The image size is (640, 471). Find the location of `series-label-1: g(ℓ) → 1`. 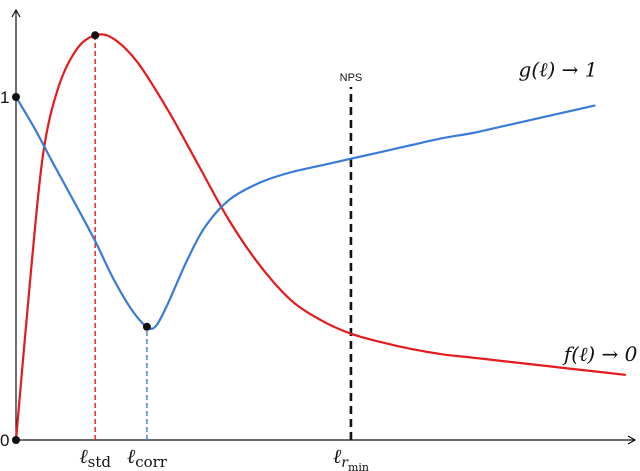

series-label-1: g(ℓ) → 1 is located at coordinates (558, 69).